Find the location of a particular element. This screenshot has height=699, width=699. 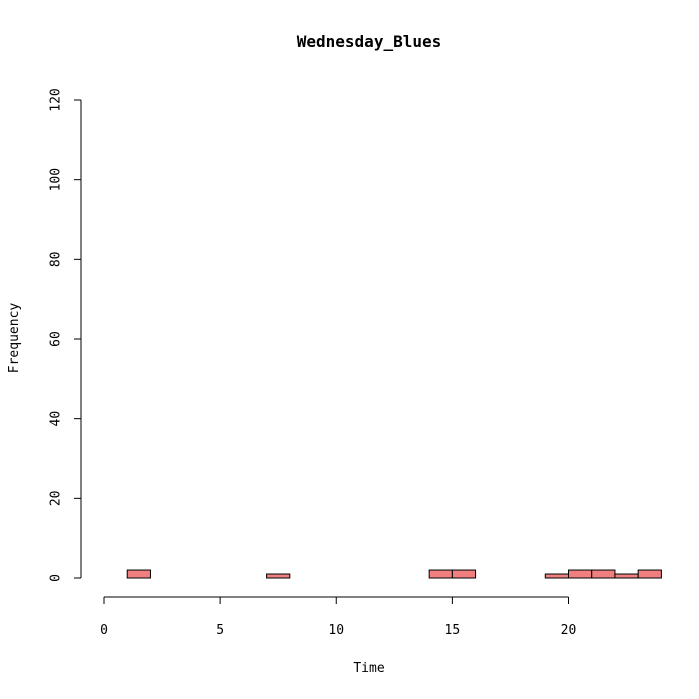

y-tick-label: 120 is located at coordinates (56, 99).